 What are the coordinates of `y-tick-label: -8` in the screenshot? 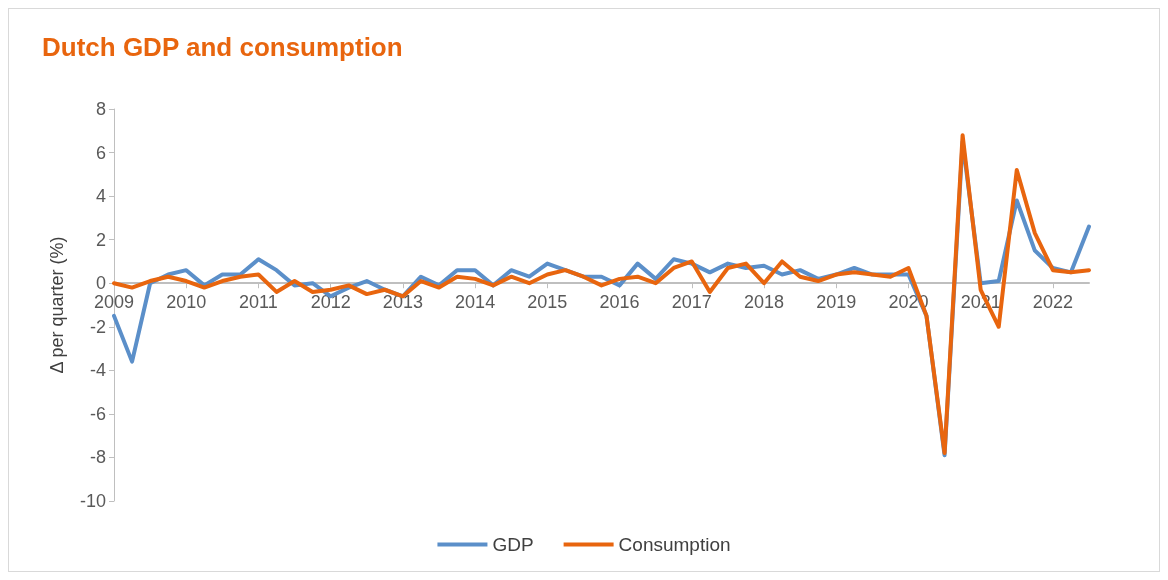 It's located at (97, 457).